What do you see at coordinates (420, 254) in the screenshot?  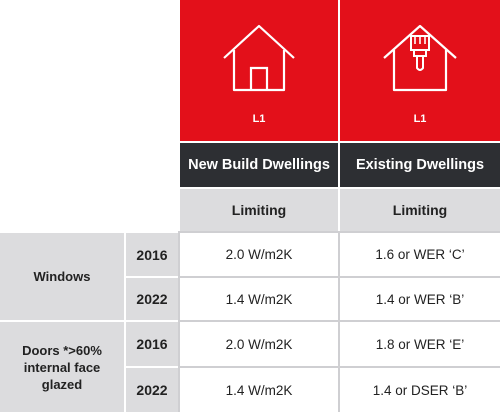 I see `value-windows-2016-existing: 1.6 or WER ‘C’` at bounding box center [420, 254].